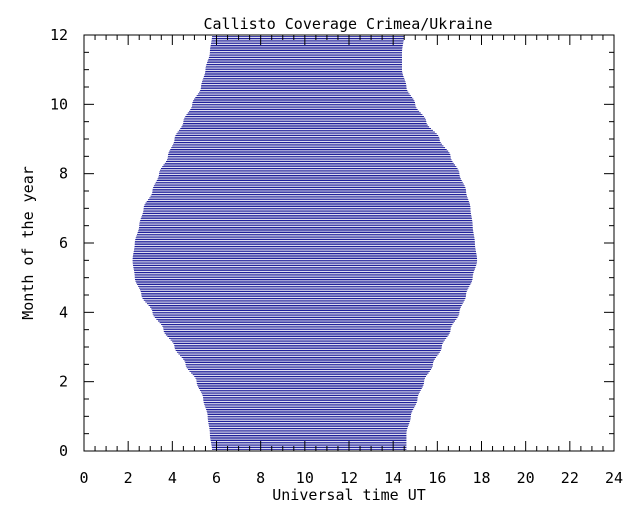 The height and width of the screenshot is (512, 640). Describe the element at coordinates (614, 478) in the screenshot. I see `x-tick-label: 24` at that location.